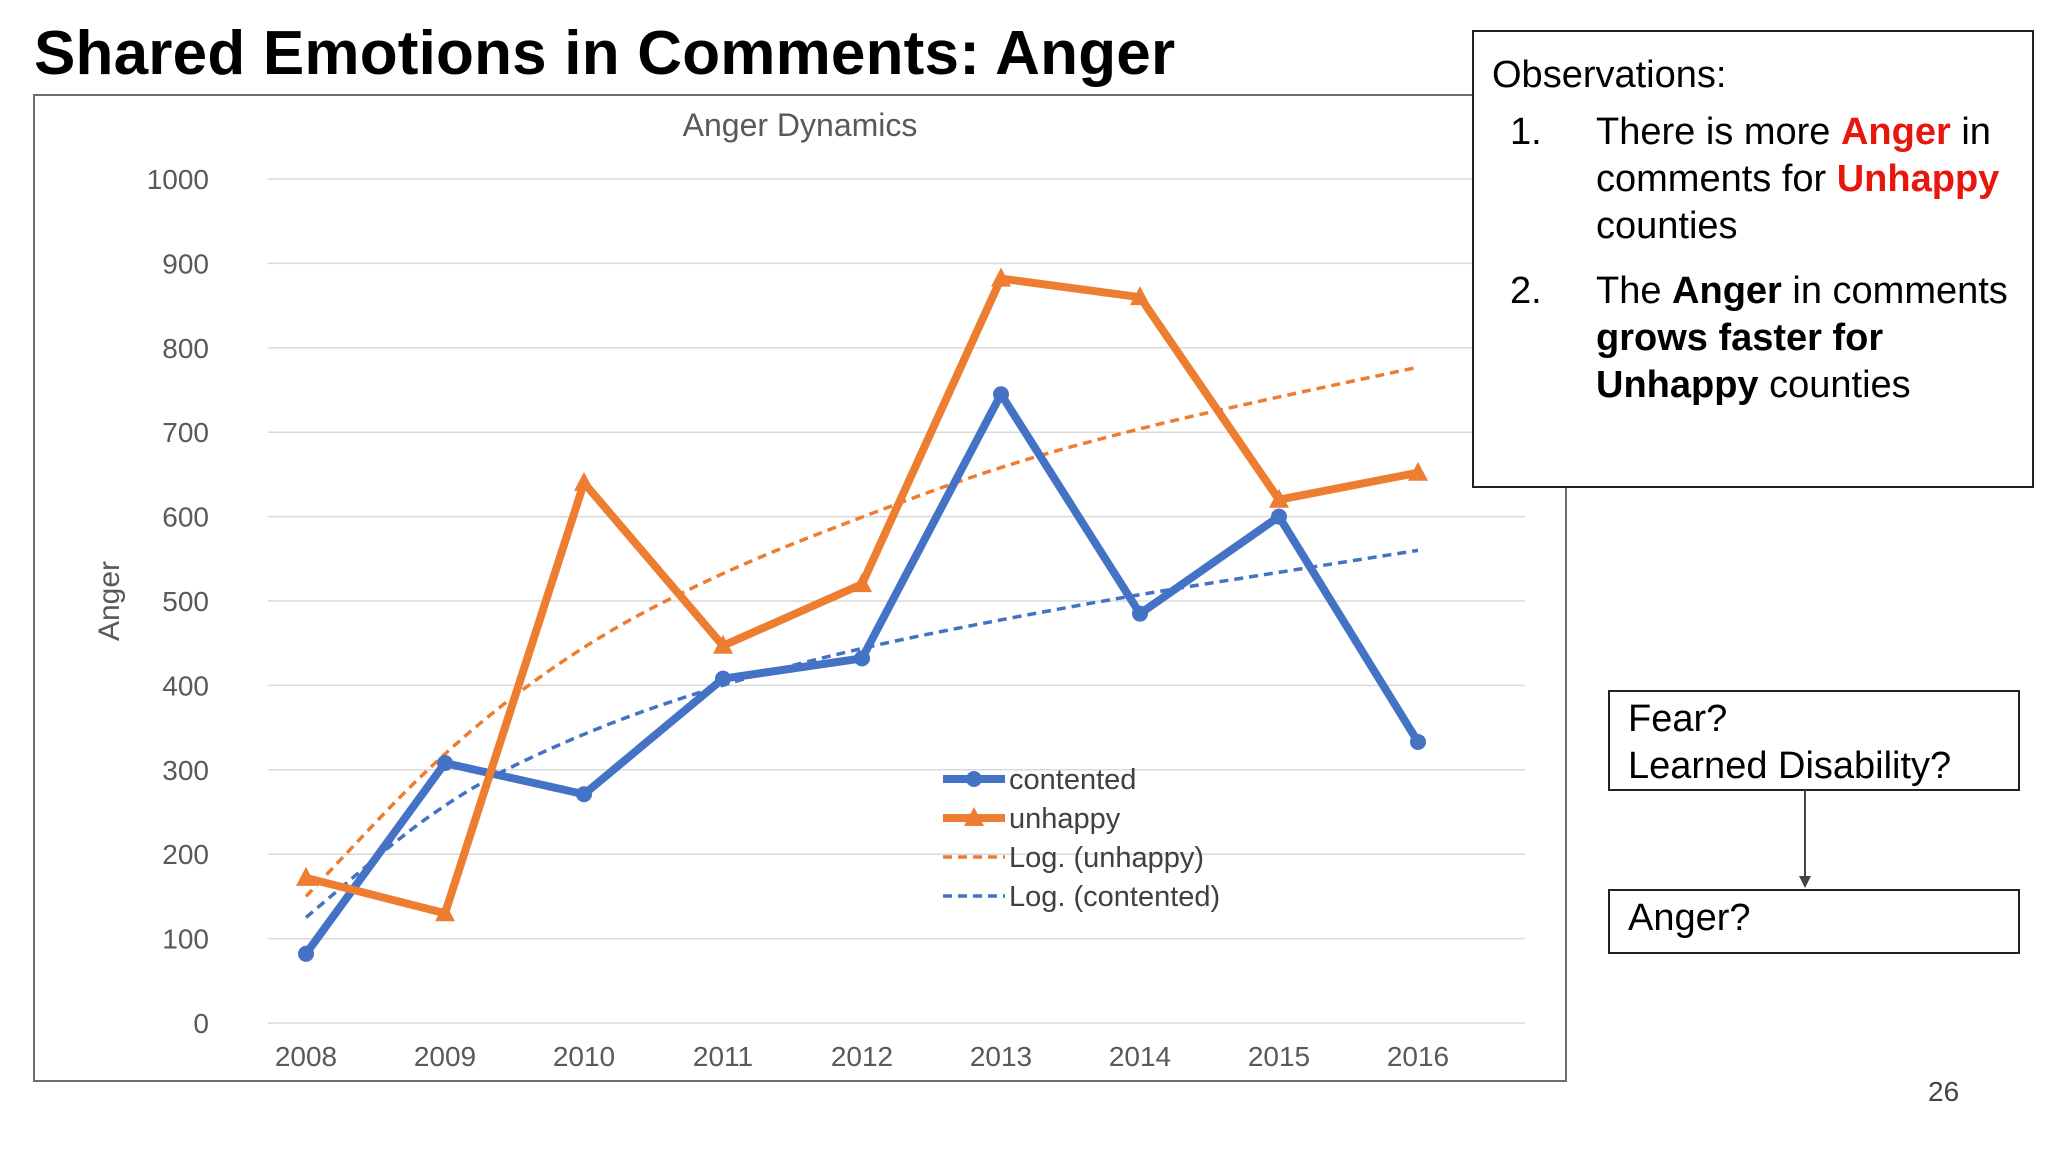 Image resolution: width=2048 pixels, height=1152 pixels. What do you see at coordinates (1106, 858) in the screenshot?
I see `legend-label: Log. (unhappy)` at bounding box center [1106, 858].